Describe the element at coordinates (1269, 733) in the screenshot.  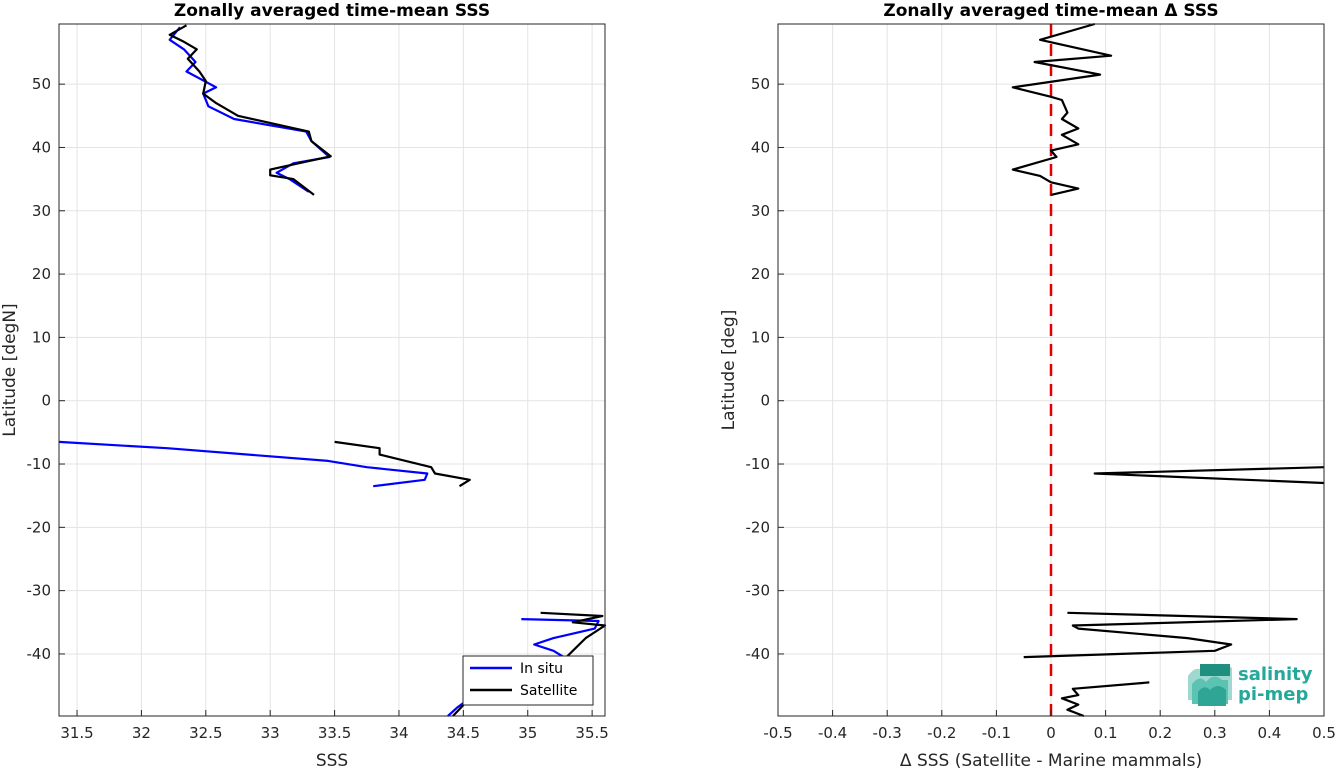
I see `delta-x-tick-label: 0.4` at that location.